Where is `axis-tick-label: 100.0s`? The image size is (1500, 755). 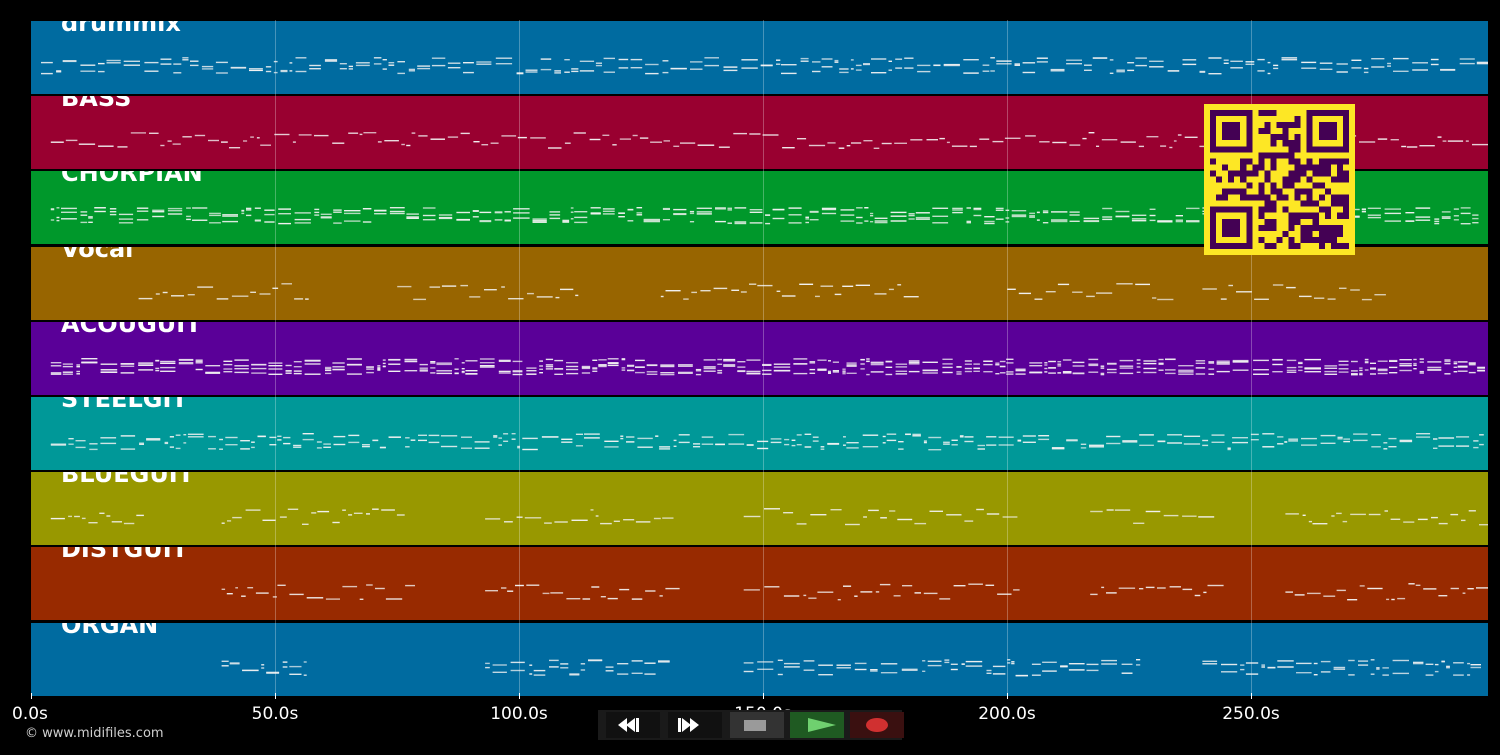
axis-tick-label: 100.0s is located at coordinates (519, 714).